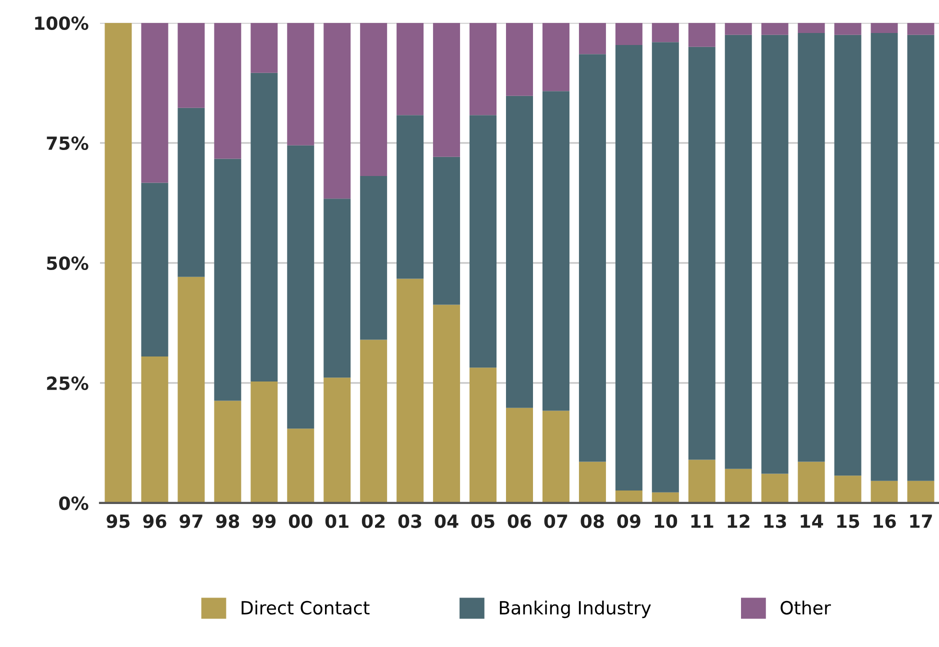 This screenshot has width=939, height=647. Describe the element at coordinates (264, 521) in the screenshot. I see `x-tick-label: 99` at that location.